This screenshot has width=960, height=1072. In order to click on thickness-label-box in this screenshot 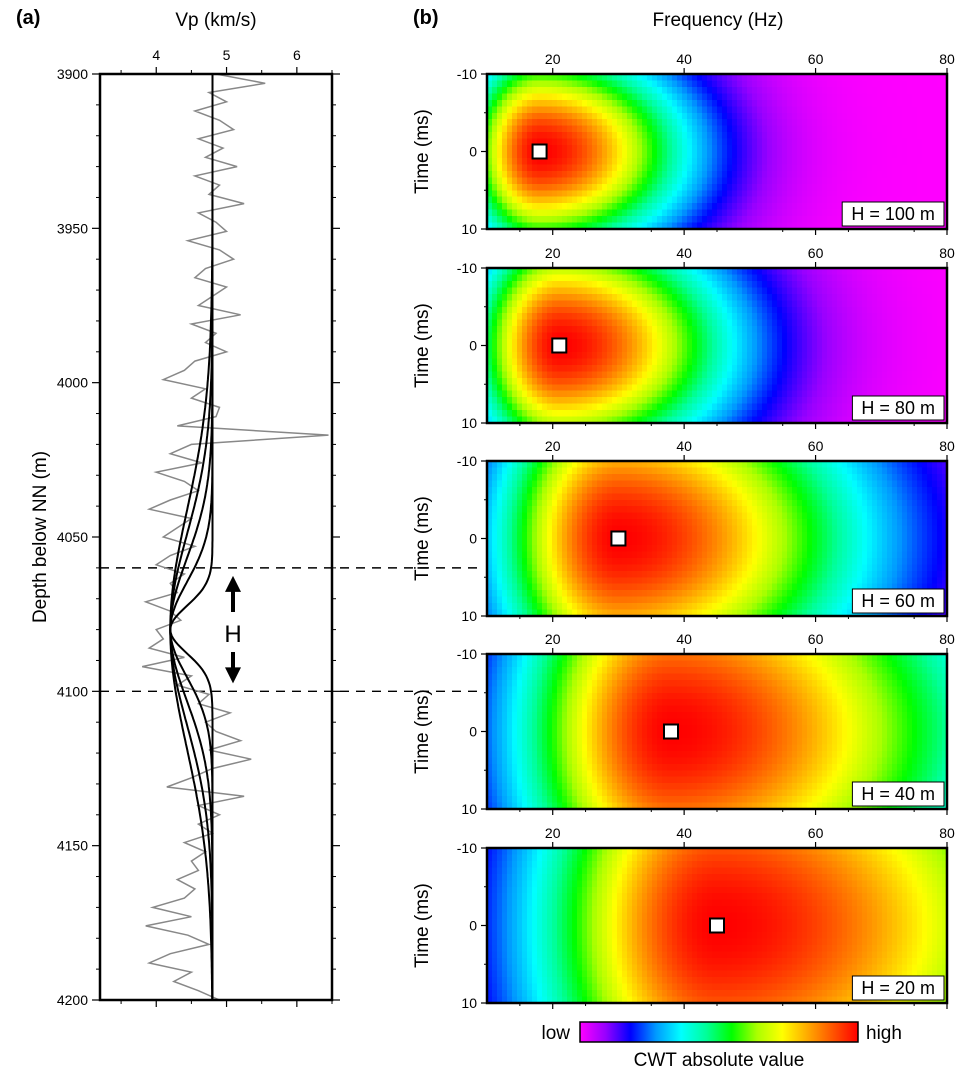, I will do `click(898, 408)`.